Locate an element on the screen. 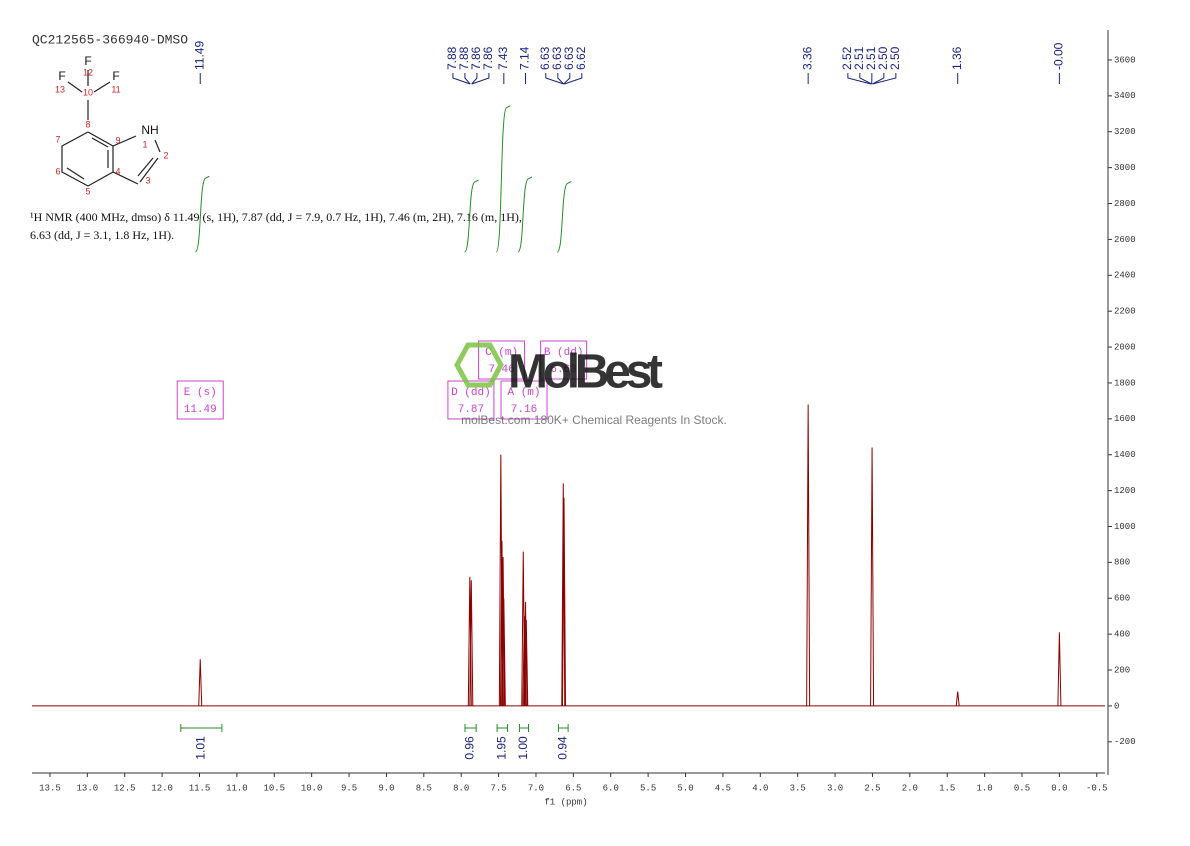 Image resolution: width=1190 pixels, height=846 pixels. atom-index: 2 is located at coordinates (165, 155).